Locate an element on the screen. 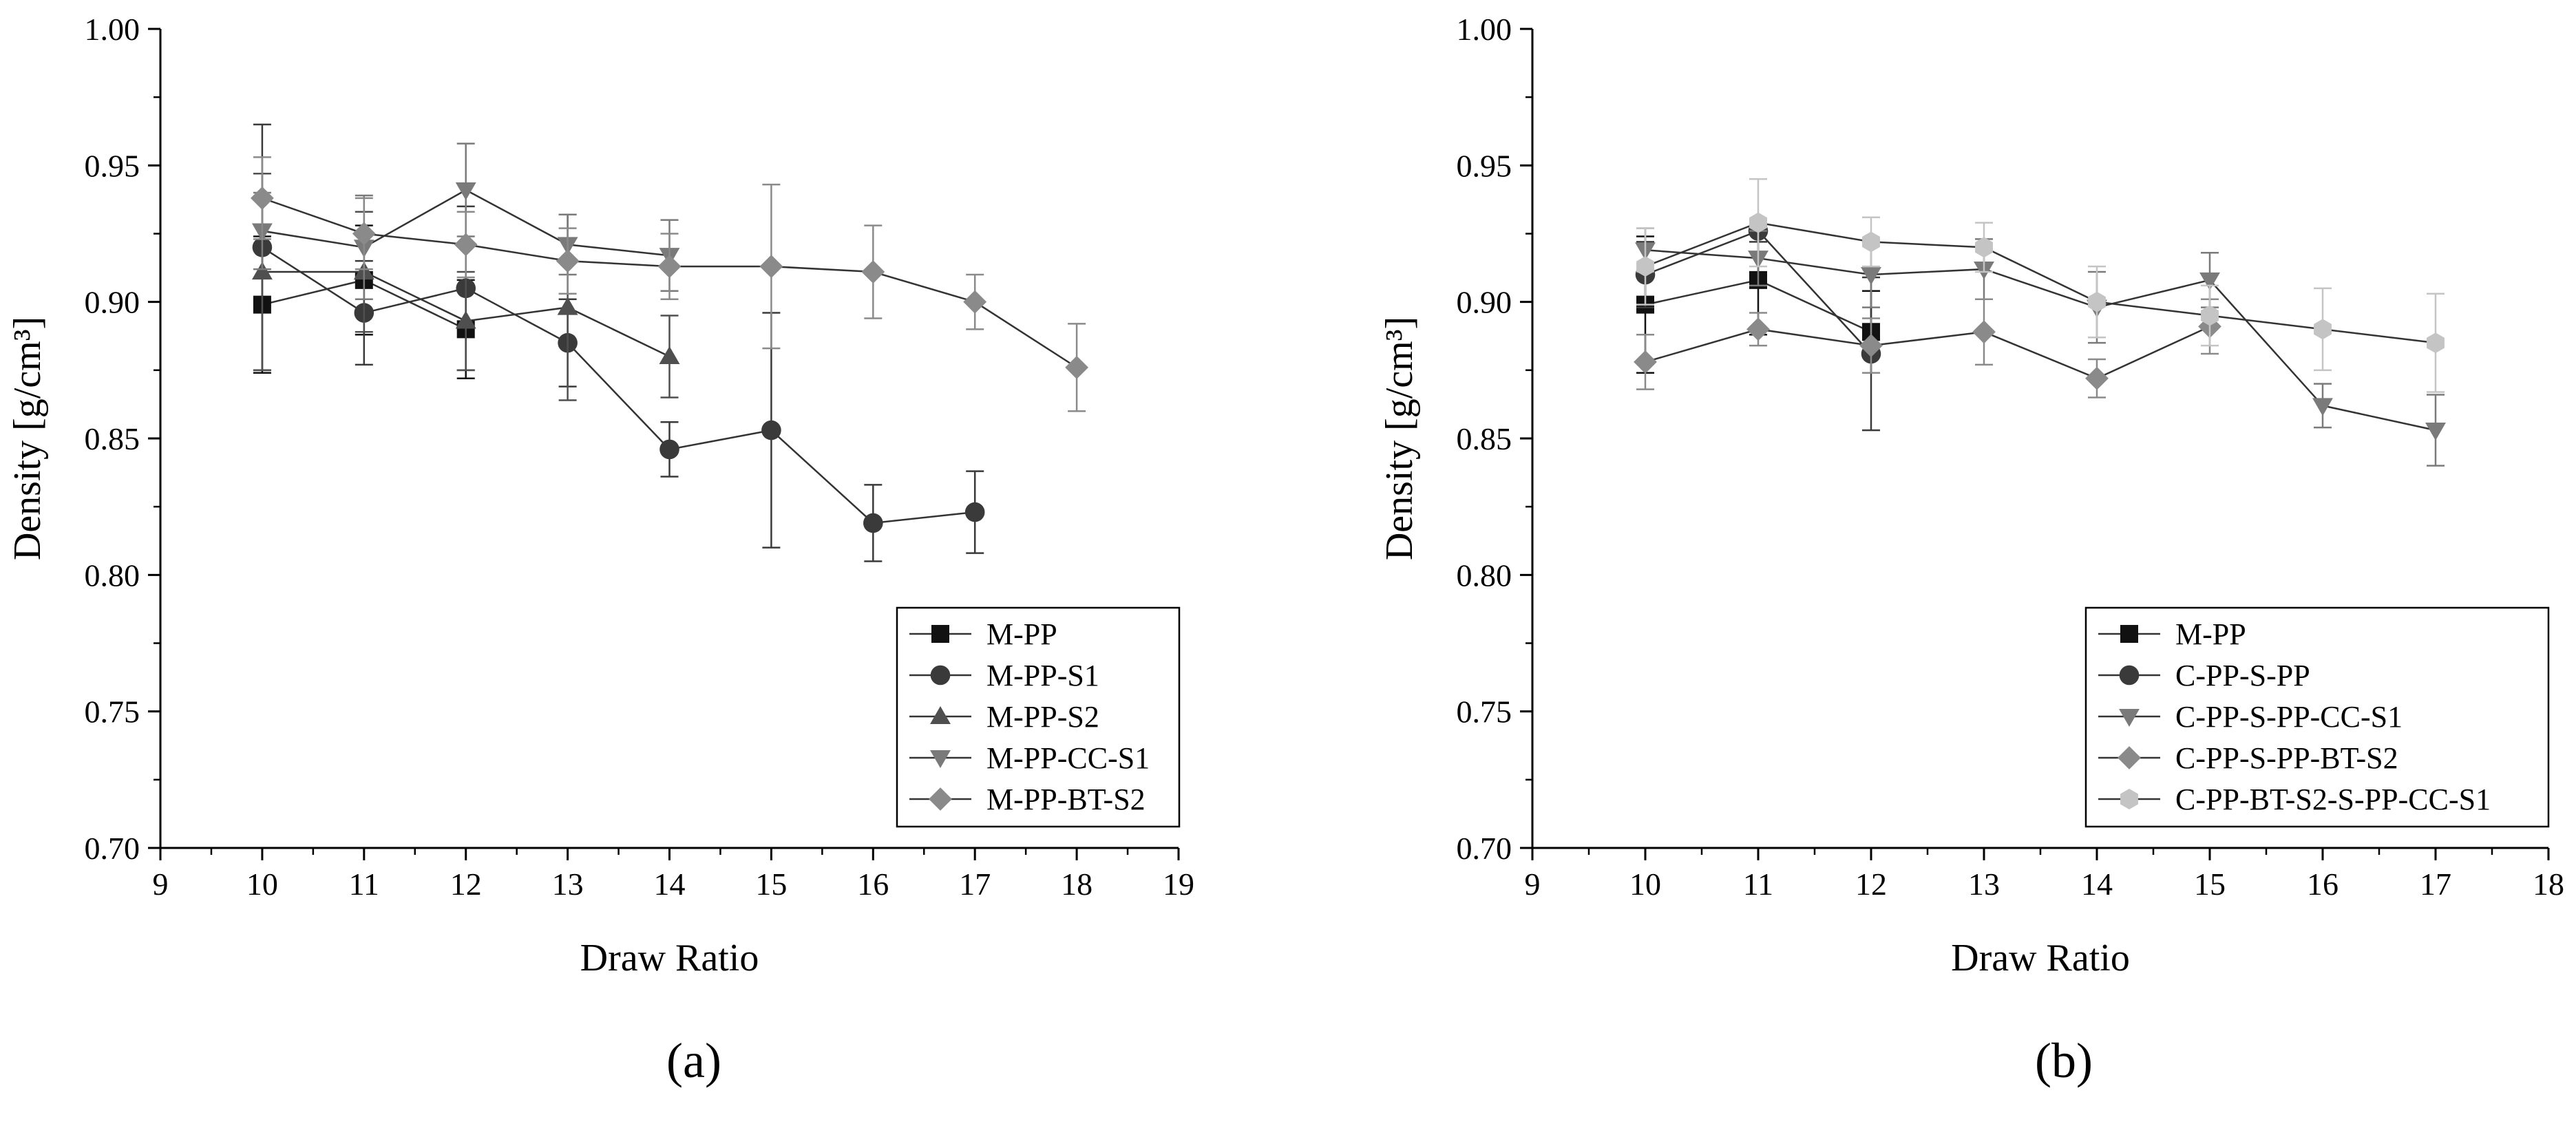 This screenshot has width=2576, height=1126. x-tick-label: 10 is located at coordinates (262, 884).